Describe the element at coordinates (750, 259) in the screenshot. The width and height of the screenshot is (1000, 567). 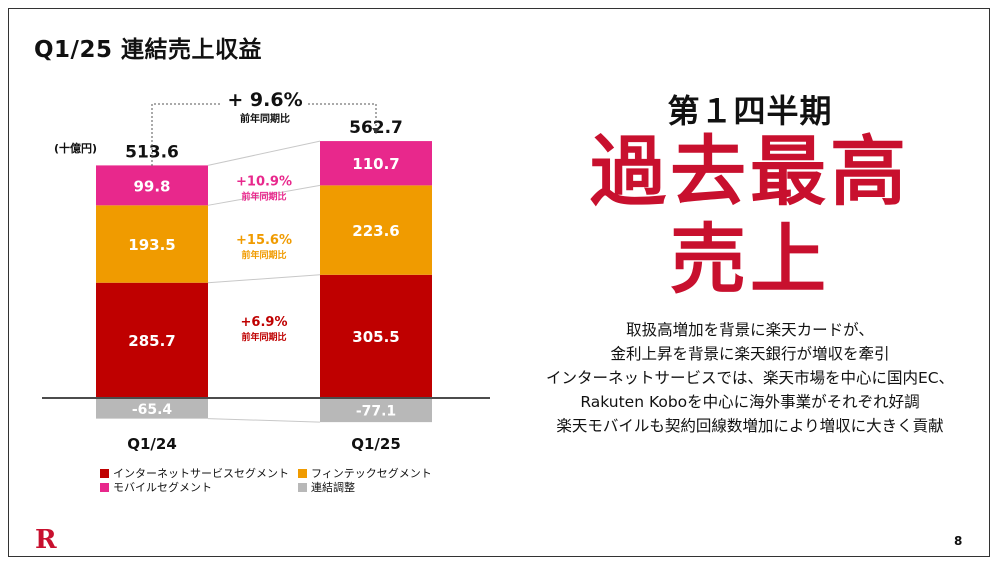
I see `record-line-2: 売上` at that location.